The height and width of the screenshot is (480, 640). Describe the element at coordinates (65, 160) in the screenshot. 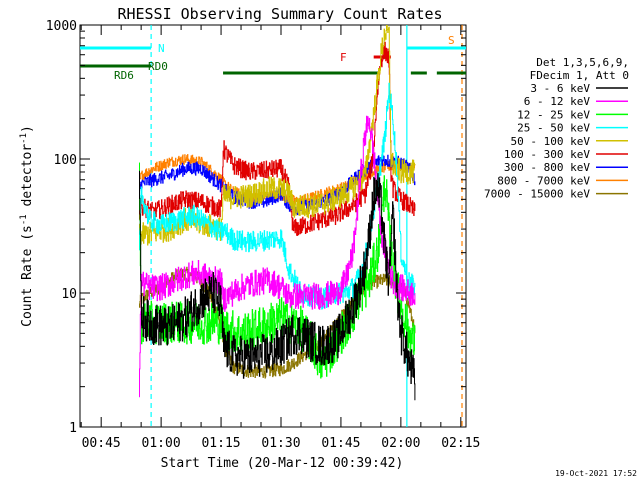

I see `y-tick-label: 100` at that location.